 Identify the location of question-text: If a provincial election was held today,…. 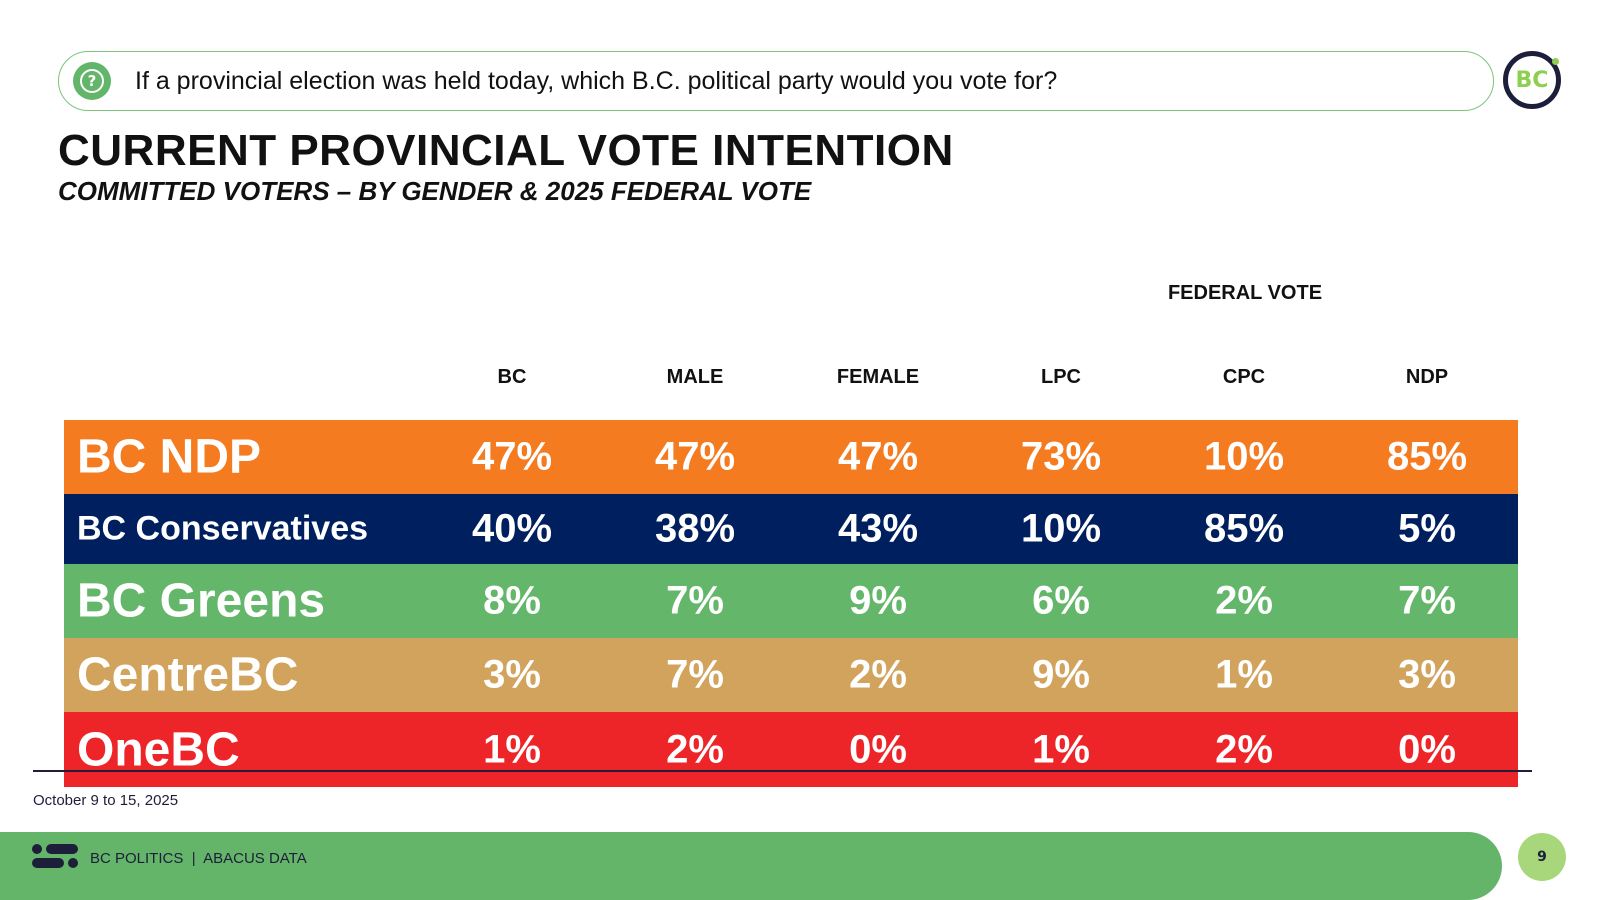
(596, 80).